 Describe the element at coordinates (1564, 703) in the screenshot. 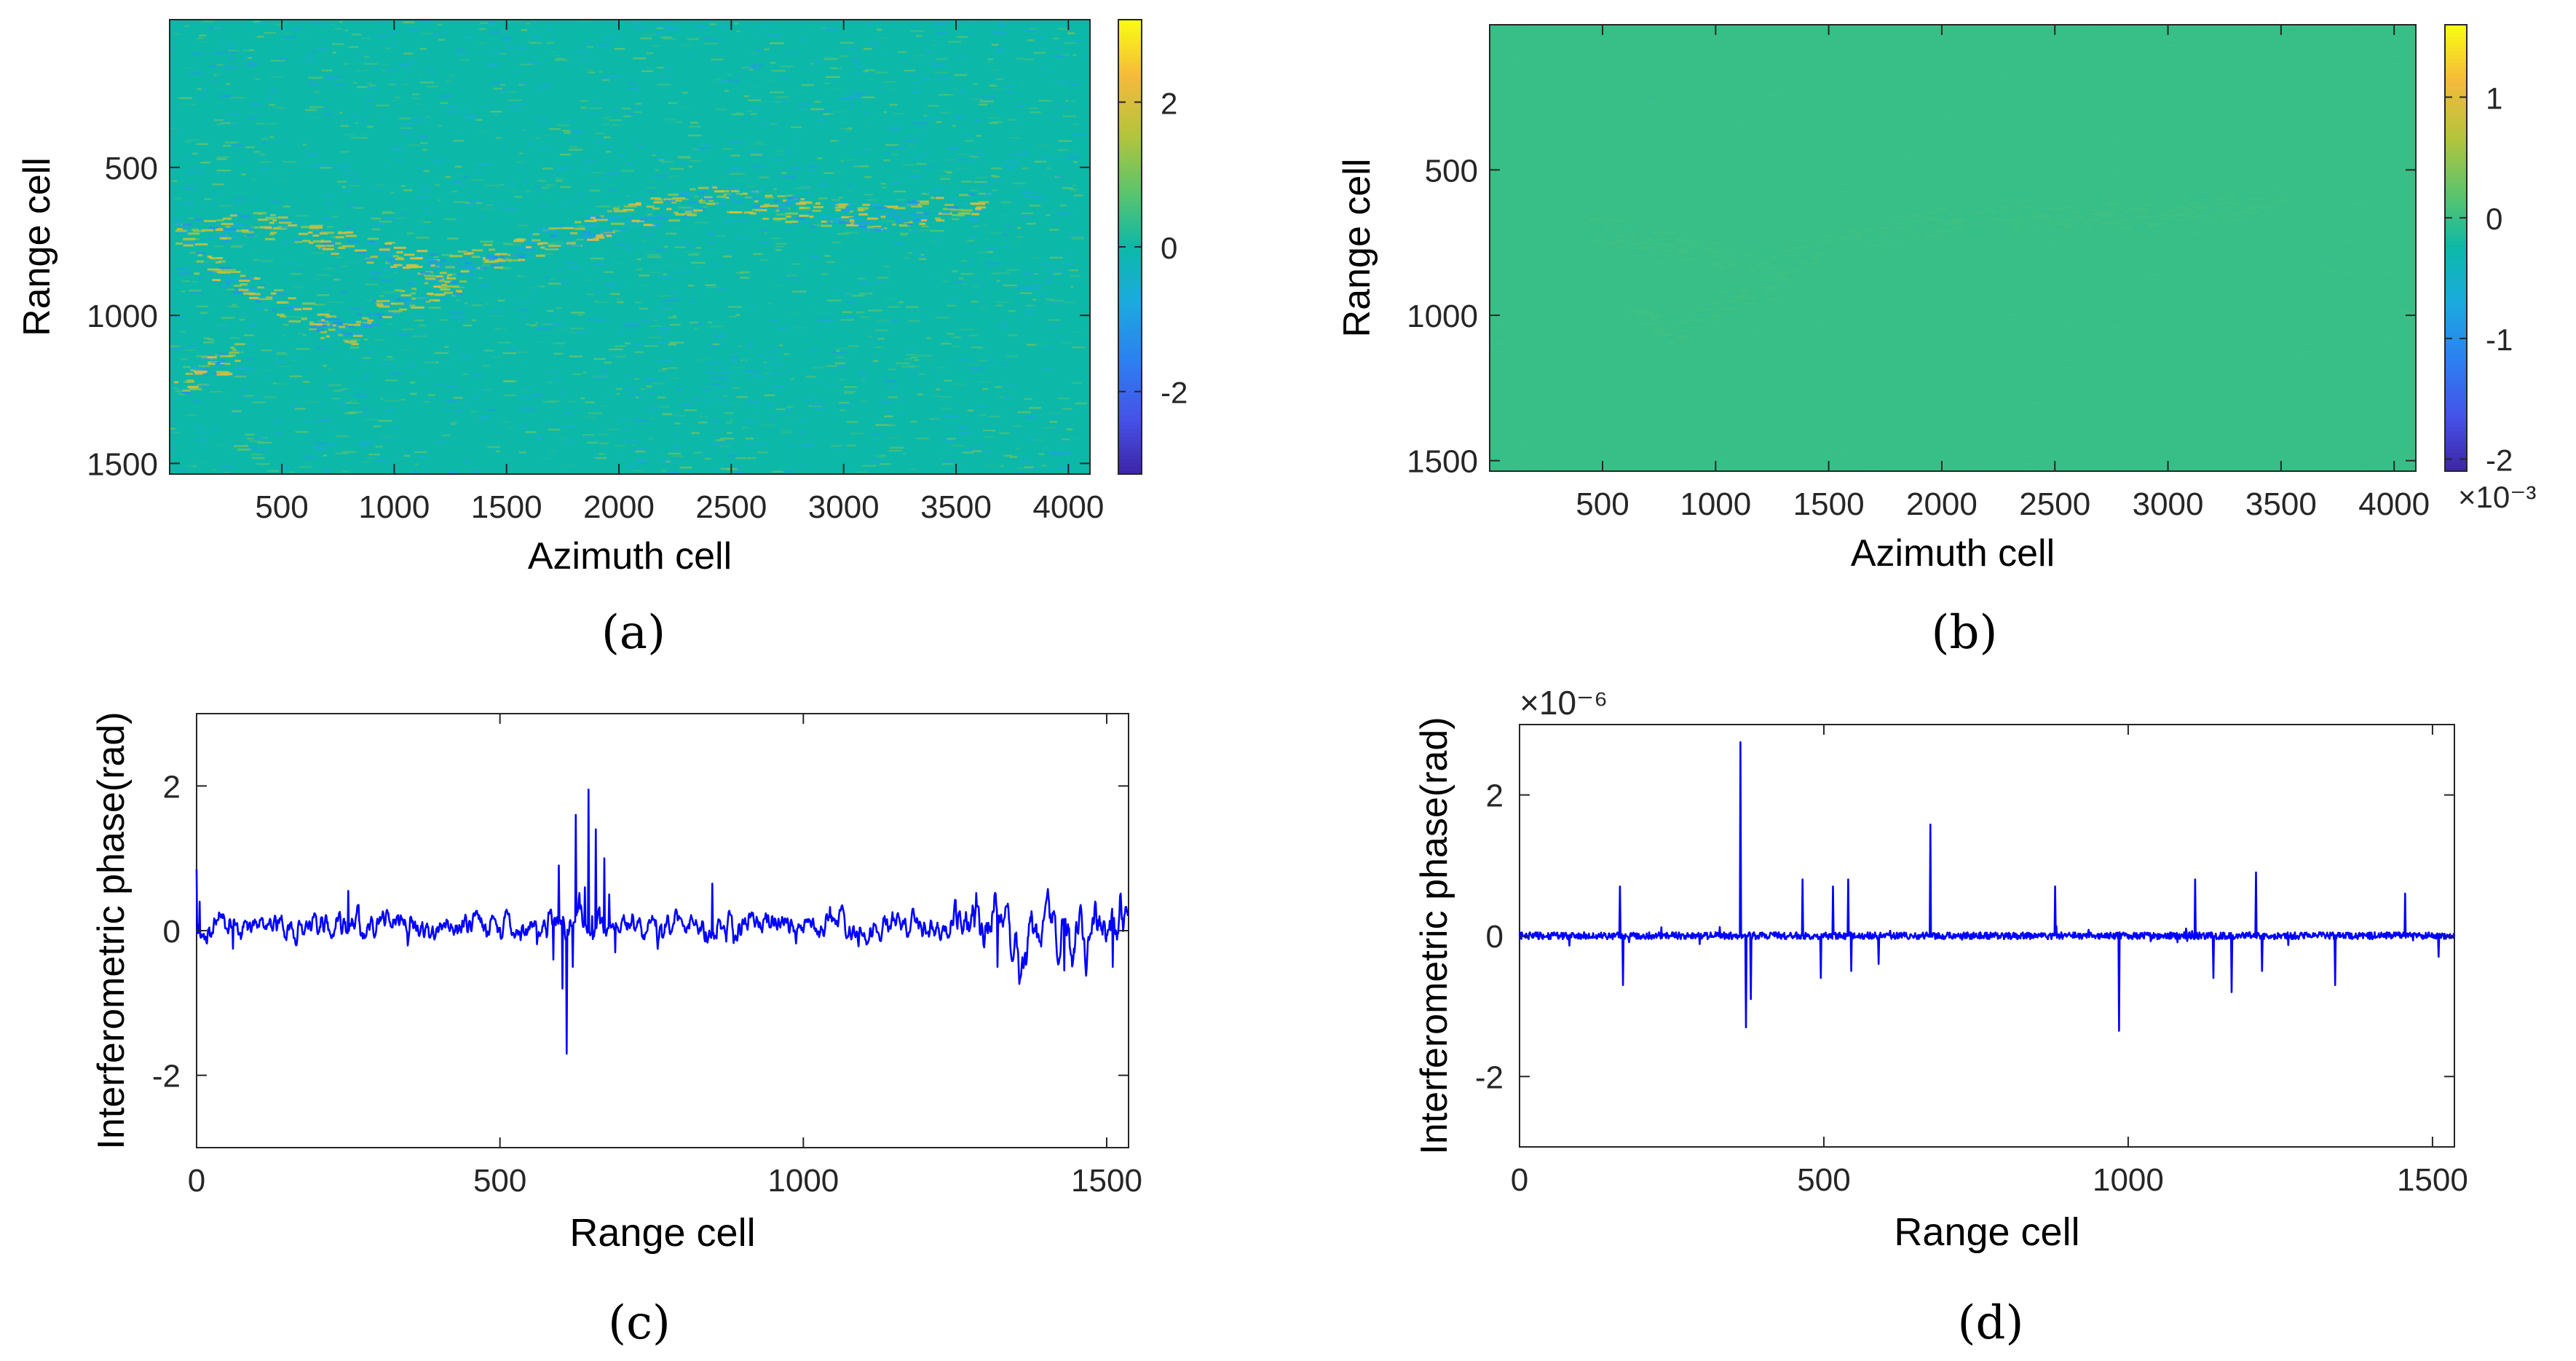

I see `y-exponent-label: ×10⁻⁶` at that location.